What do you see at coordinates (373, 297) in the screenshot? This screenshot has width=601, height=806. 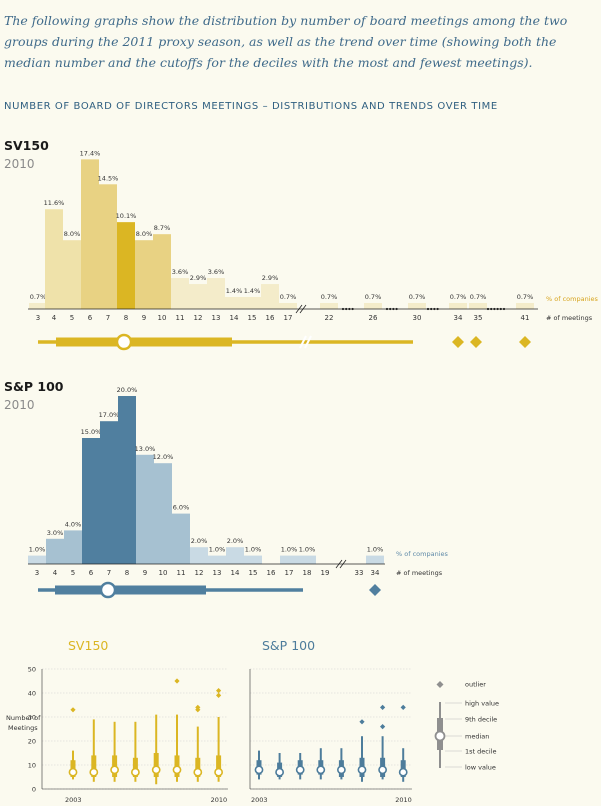 I see `data-label-26: 0.7%` at bounding box center [373, 297].